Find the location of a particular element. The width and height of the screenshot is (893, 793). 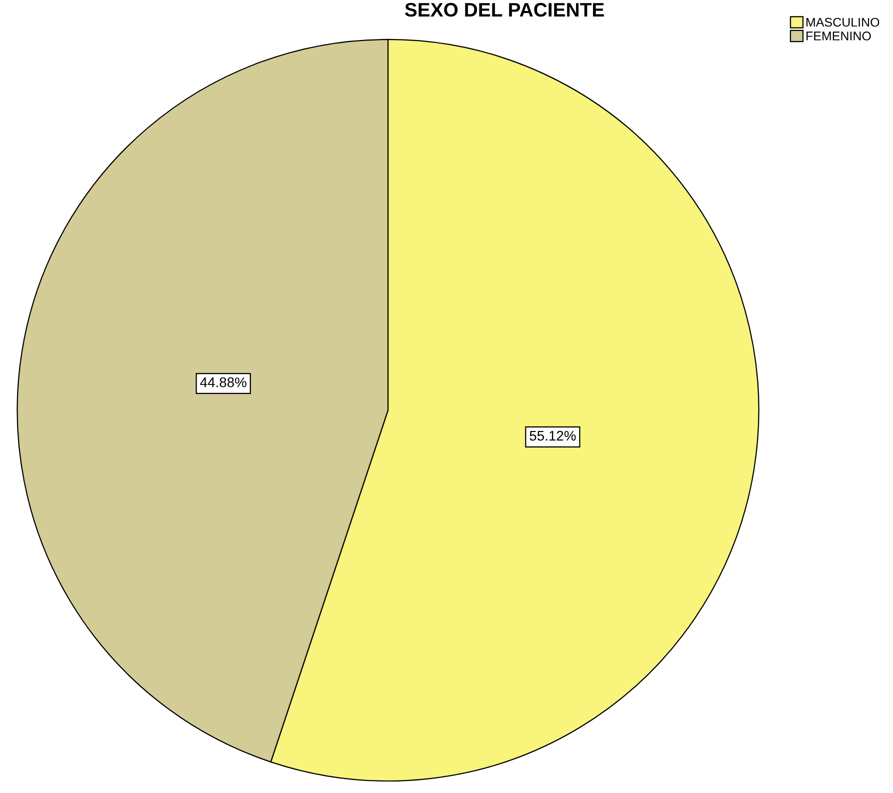

data-label: 44.88% is located at coordinates (223, 382).